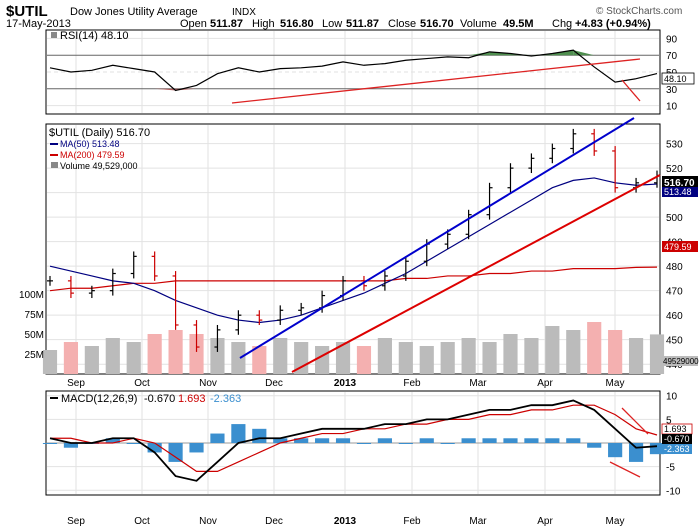 The height and width of the screenshot is (530, 700). Describe the element at coordinates (76, 383) in the screenshot. I see `month-label-mid: Sep` at that location.